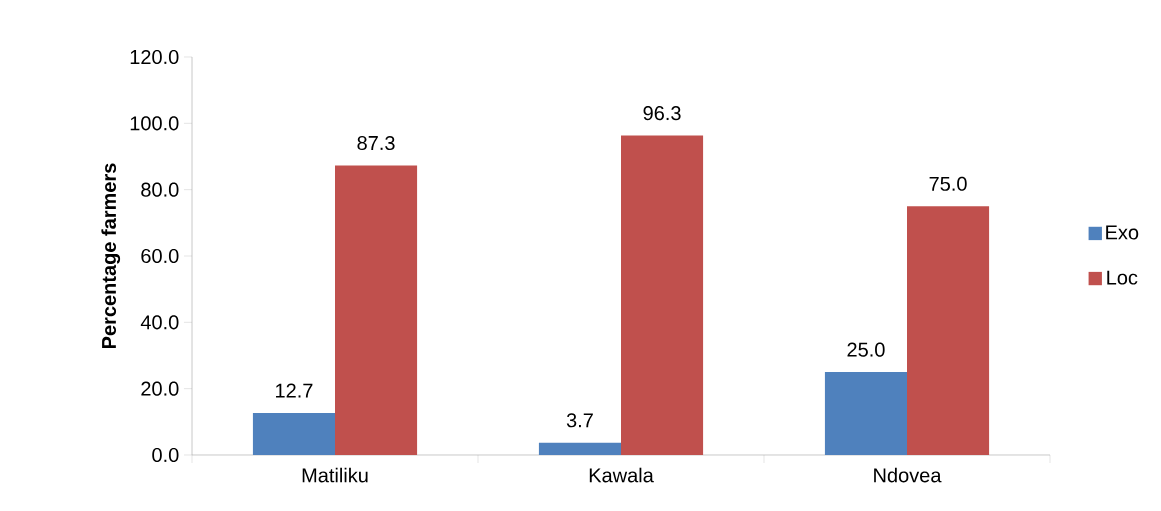  I want to click on y-tick-label: 0.0, so click(165, 455).